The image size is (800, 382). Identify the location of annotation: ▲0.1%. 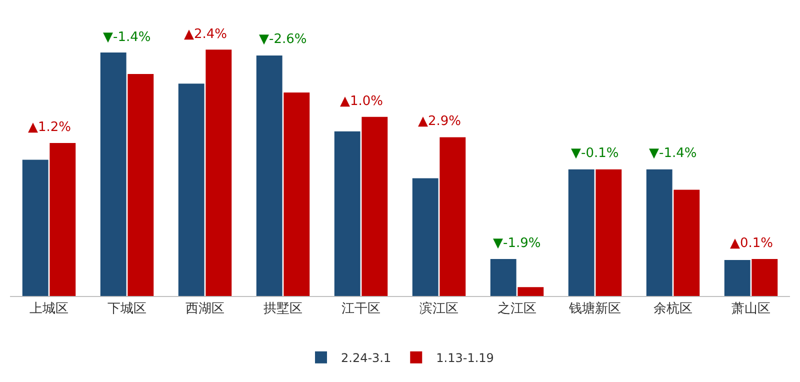
(752, 243).